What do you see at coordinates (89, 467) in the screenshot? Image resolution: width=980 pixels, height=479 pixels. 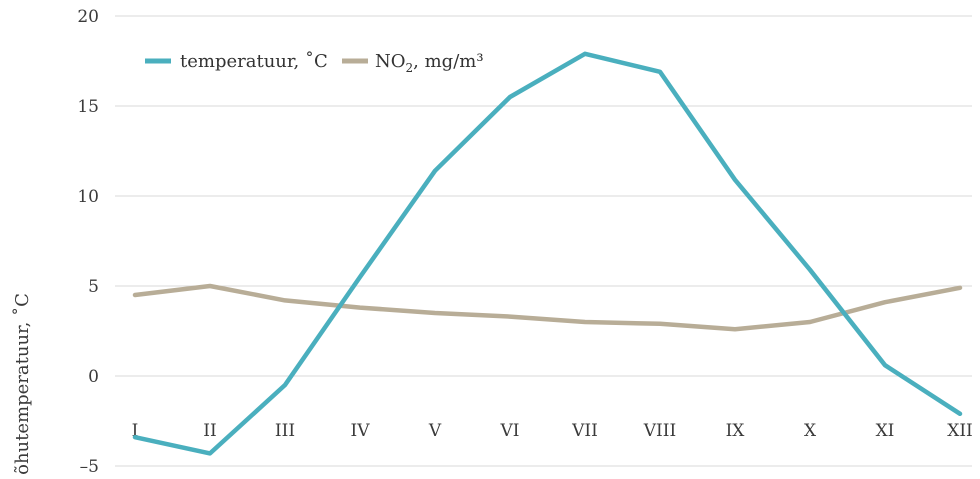 I see `y-tick-label: –5` at bounding box center [89, 467].